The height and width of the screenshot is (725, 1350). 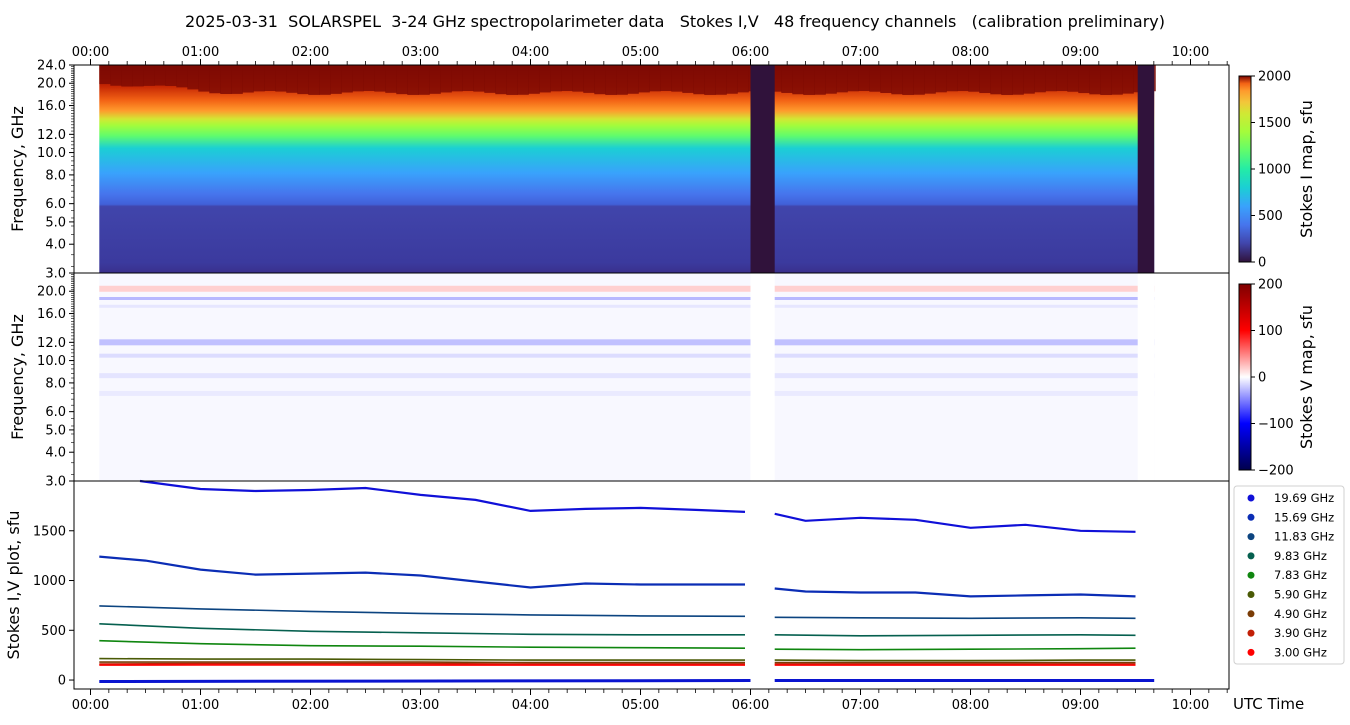 What do you see at coordinates (530, 52) in the screenshot?
I see `top-tick-label: 04:00` at bounding box center [530, 52].